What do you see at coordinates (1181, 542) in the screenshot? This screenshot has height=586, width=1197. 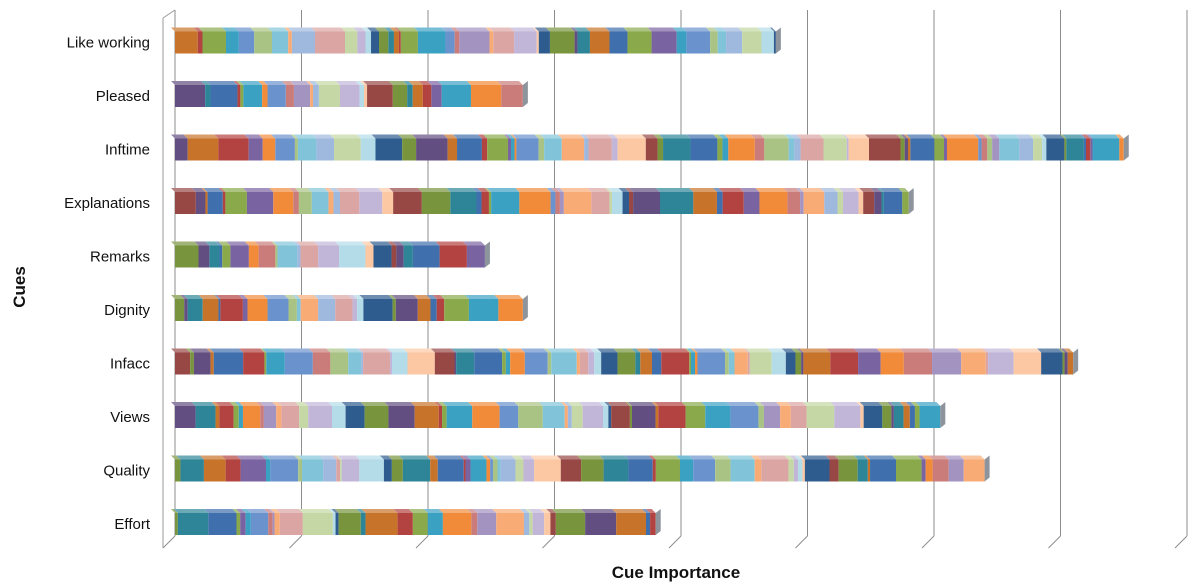 I see `gridline-floor` at bounding box center [1181, 542].